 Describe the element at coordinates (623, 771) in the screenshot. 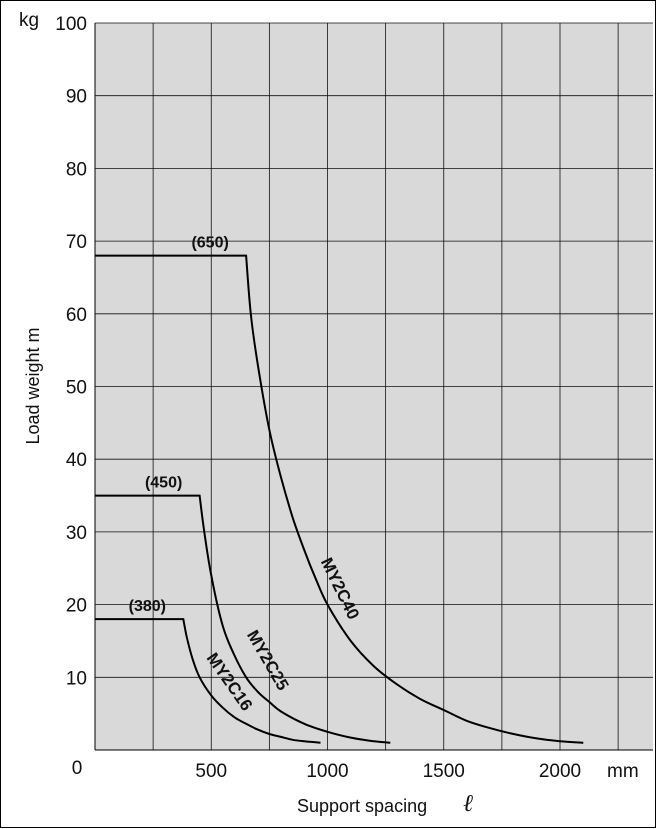

I see `x-unit-label: mm` at that location.